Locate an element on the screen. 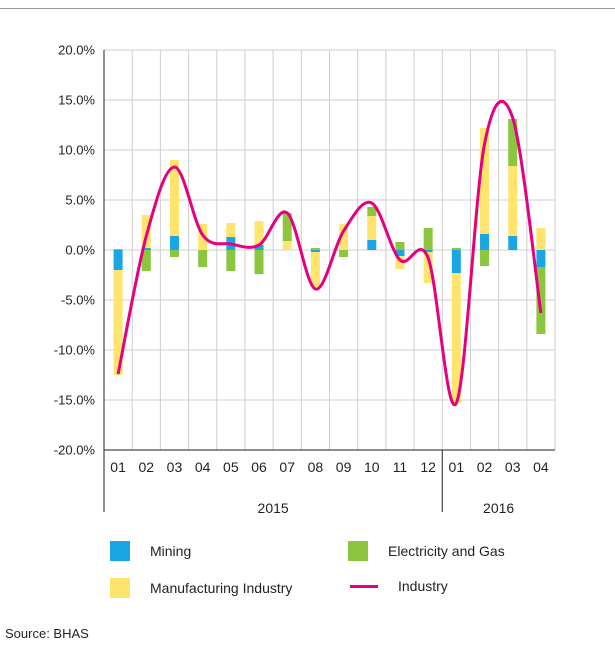 The height and width of the screenshot is (647, 615). y-tick-label: -15.0% is located at coordinates (75, 400).